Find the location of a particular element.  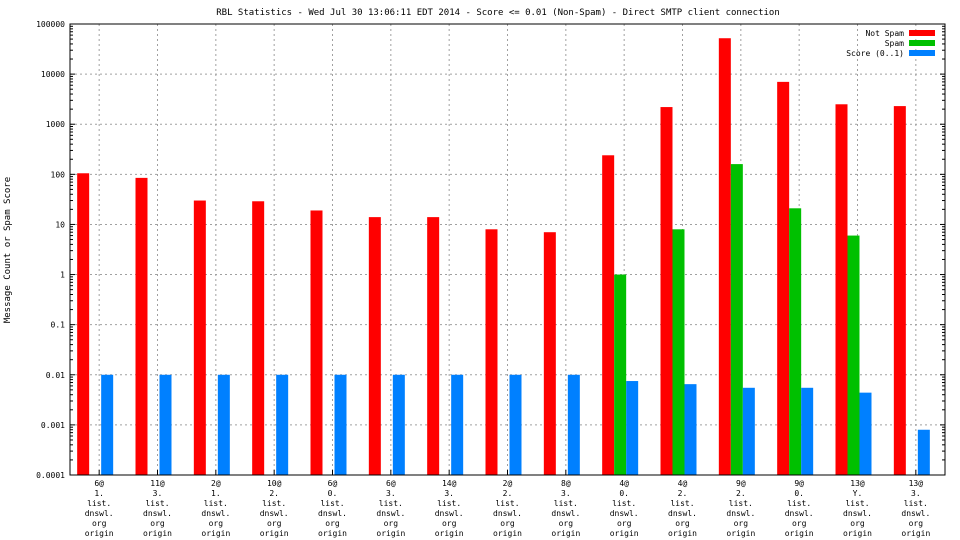

x-tick-label-line: 1. is located at coordinates (99, 493).